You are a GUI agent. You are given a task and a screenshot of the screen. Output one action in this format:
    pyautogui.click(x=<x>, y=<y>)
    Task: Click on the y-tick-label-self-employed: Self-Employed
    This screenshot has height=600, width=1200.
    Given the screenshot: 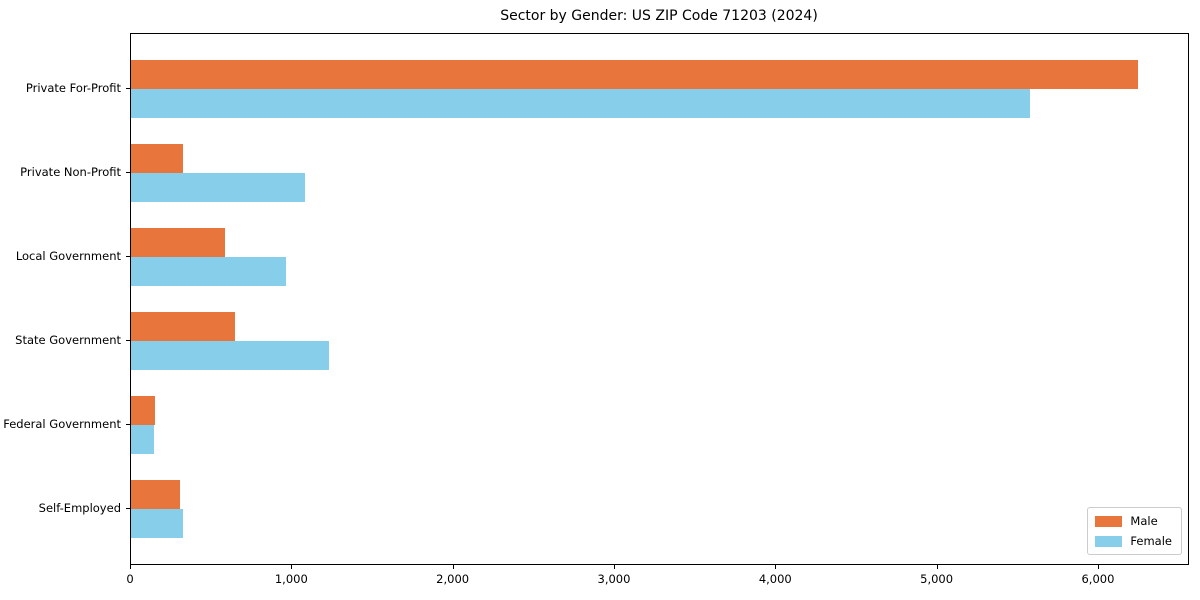 What is the action you would take?
    pyautogui.click(x=79, y=508)
    